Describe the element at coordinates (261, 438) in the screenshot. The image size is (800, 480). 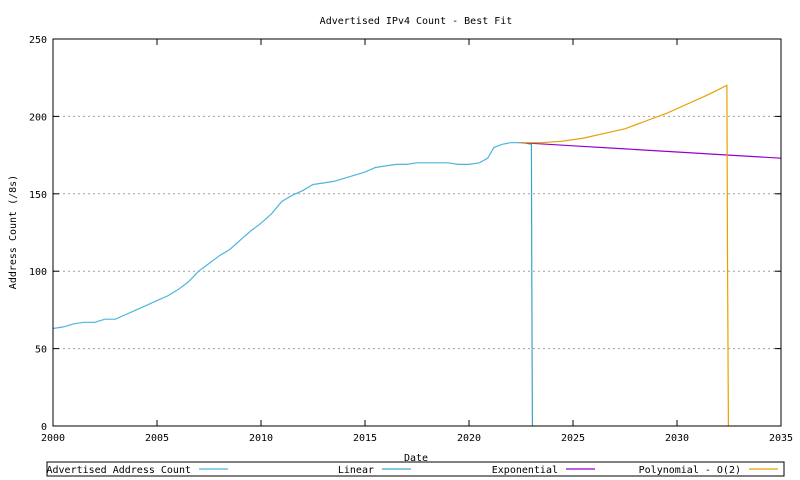
I see `x-tick-label: 2010` at that location.